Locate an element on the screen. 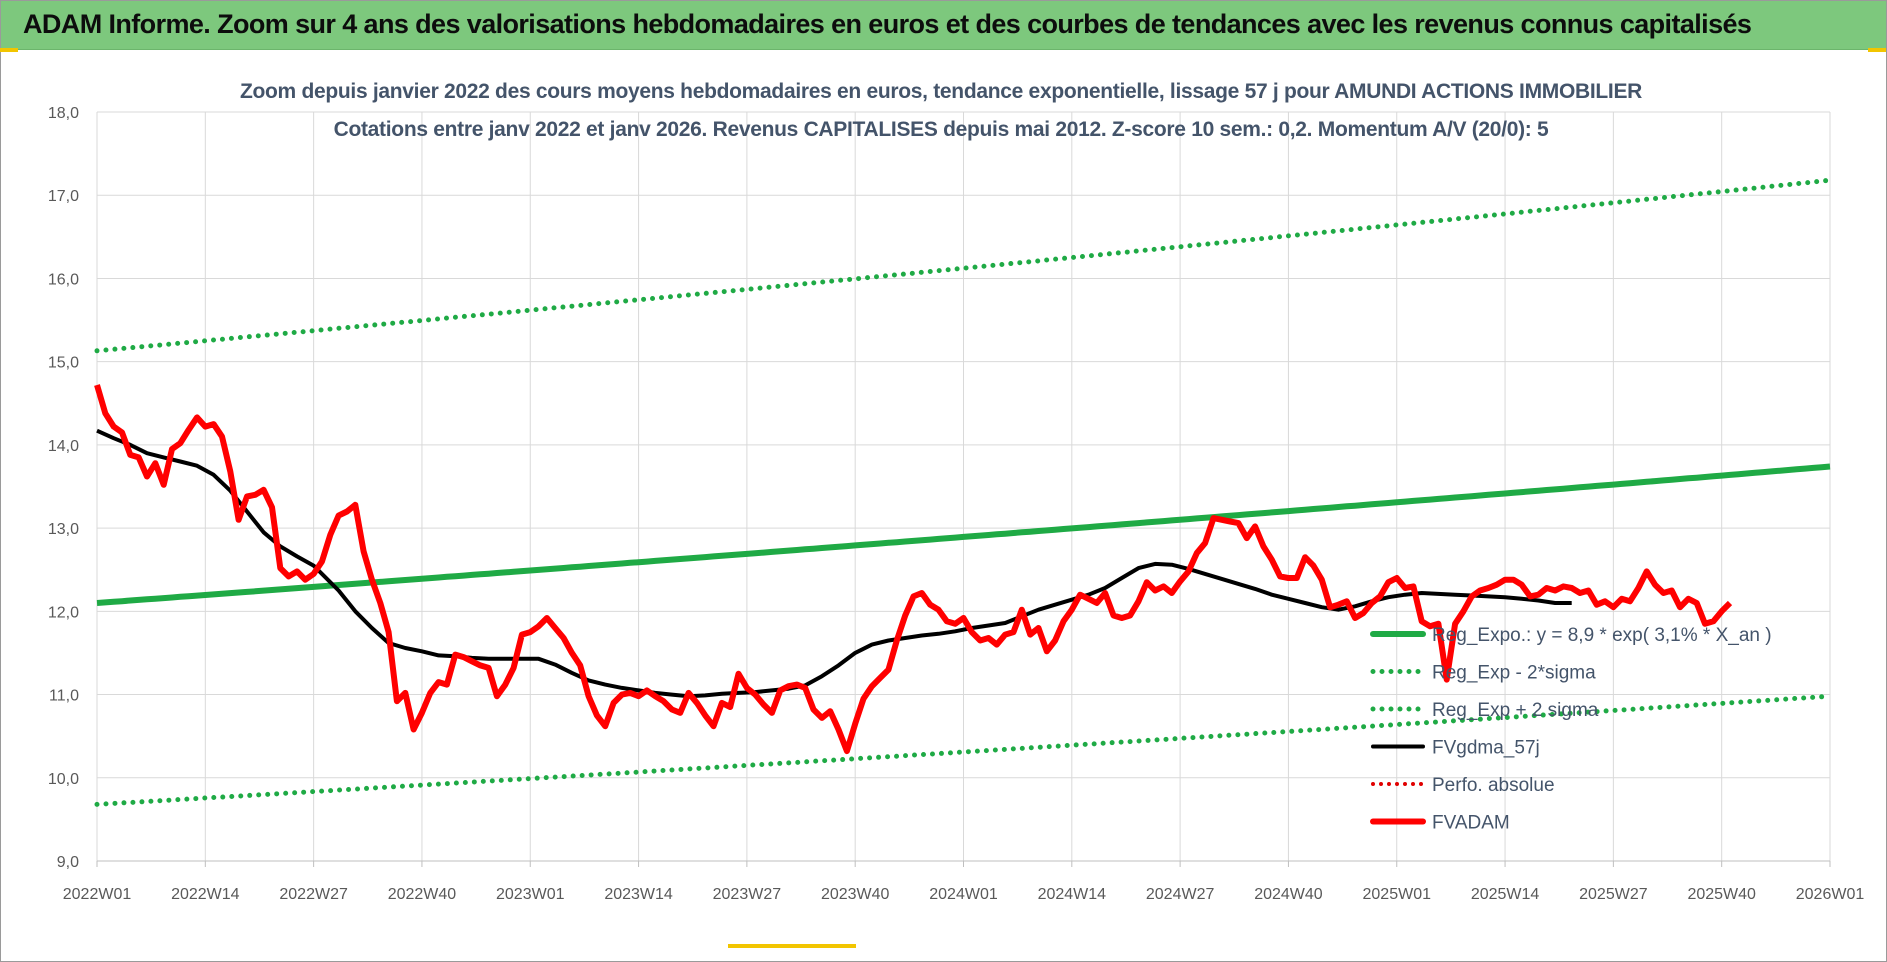  x-tick-label: 2024W40 is located at coordinates (1288, 894).